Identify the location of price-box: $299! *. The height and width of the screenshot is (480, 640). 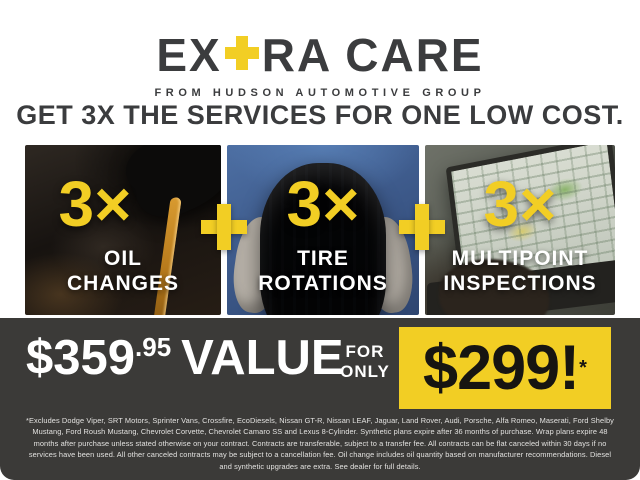
(505, 368).